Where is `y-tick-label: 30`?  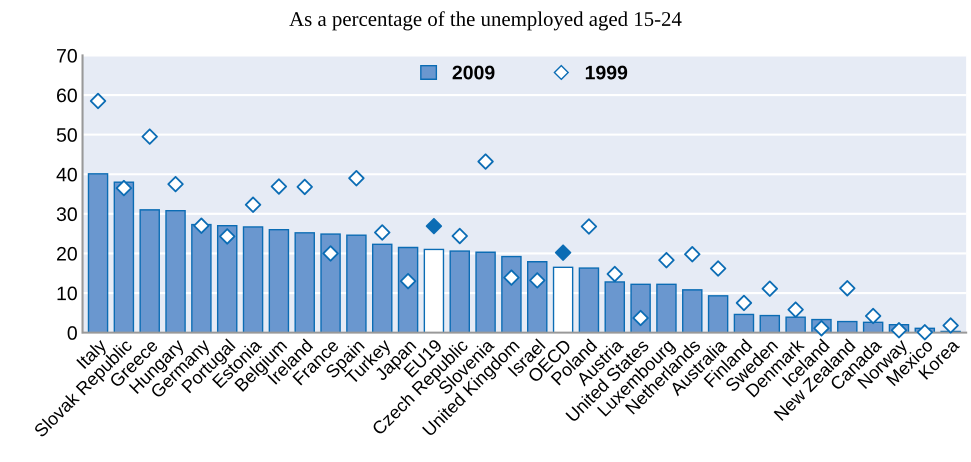
y-tick-label: 30 is located at coordinates (66, 214).